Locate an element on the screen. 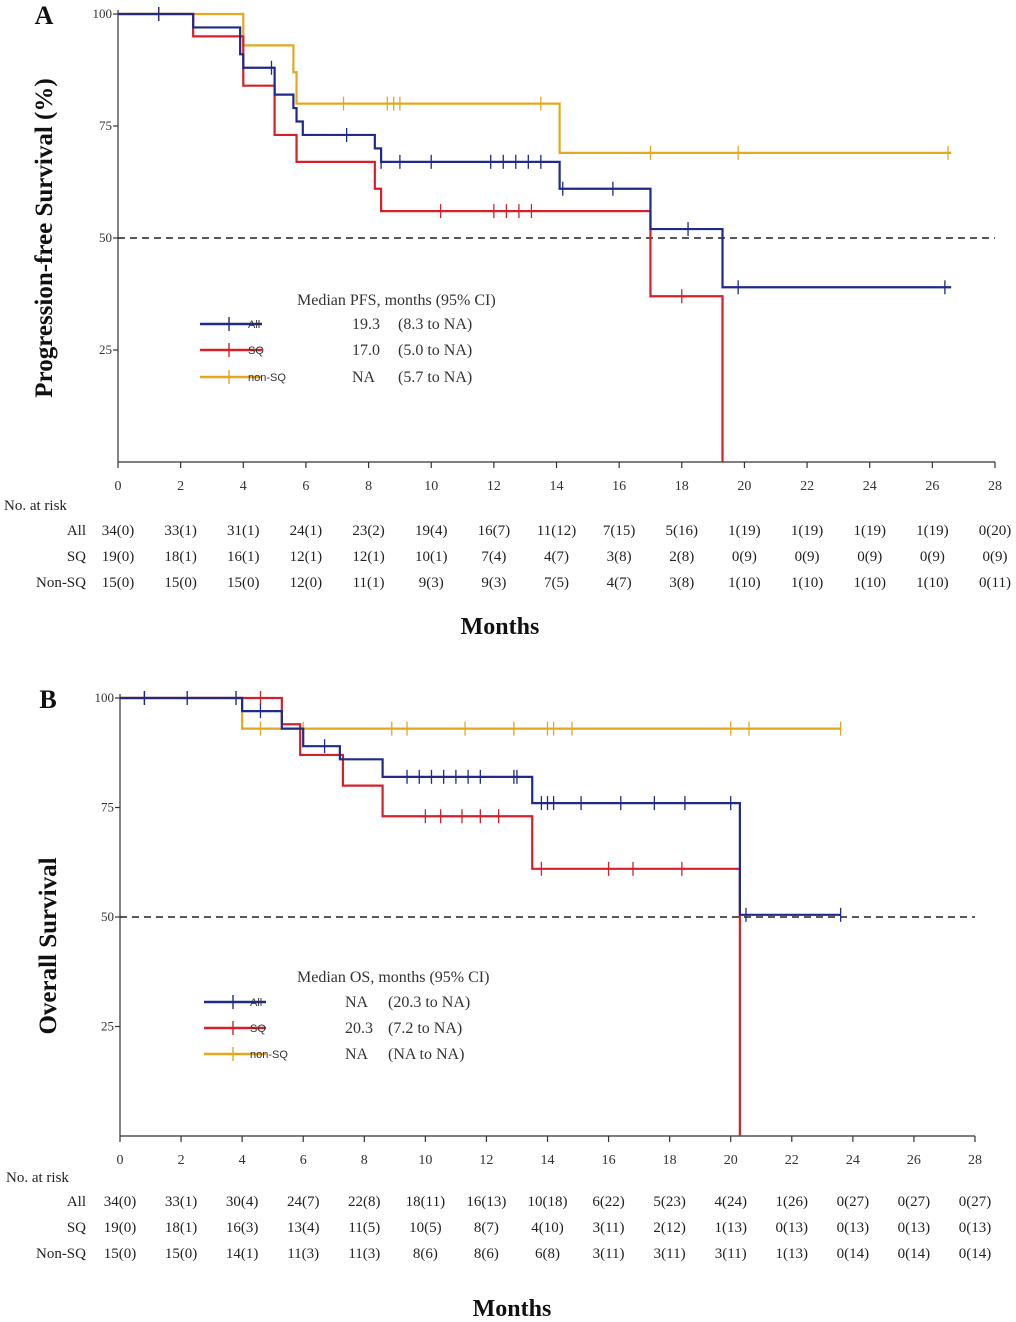 Image resolution: width=1016 pixels, height=1322 pixels. legend-title: Median PFS, months (95% CI) is located at coordinates (396, 300).